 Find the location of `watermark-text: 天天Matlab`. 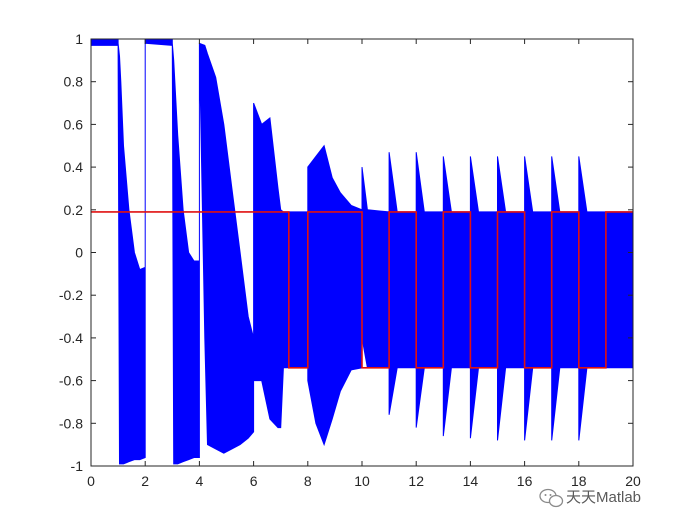

watermark-text: 天天Matlab is located at coordinates (603, 497).